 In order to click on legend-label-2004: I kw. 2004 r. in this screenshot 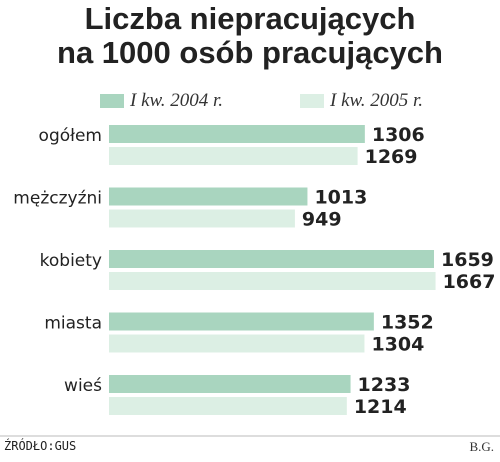, I will do `click(177, 100)`.